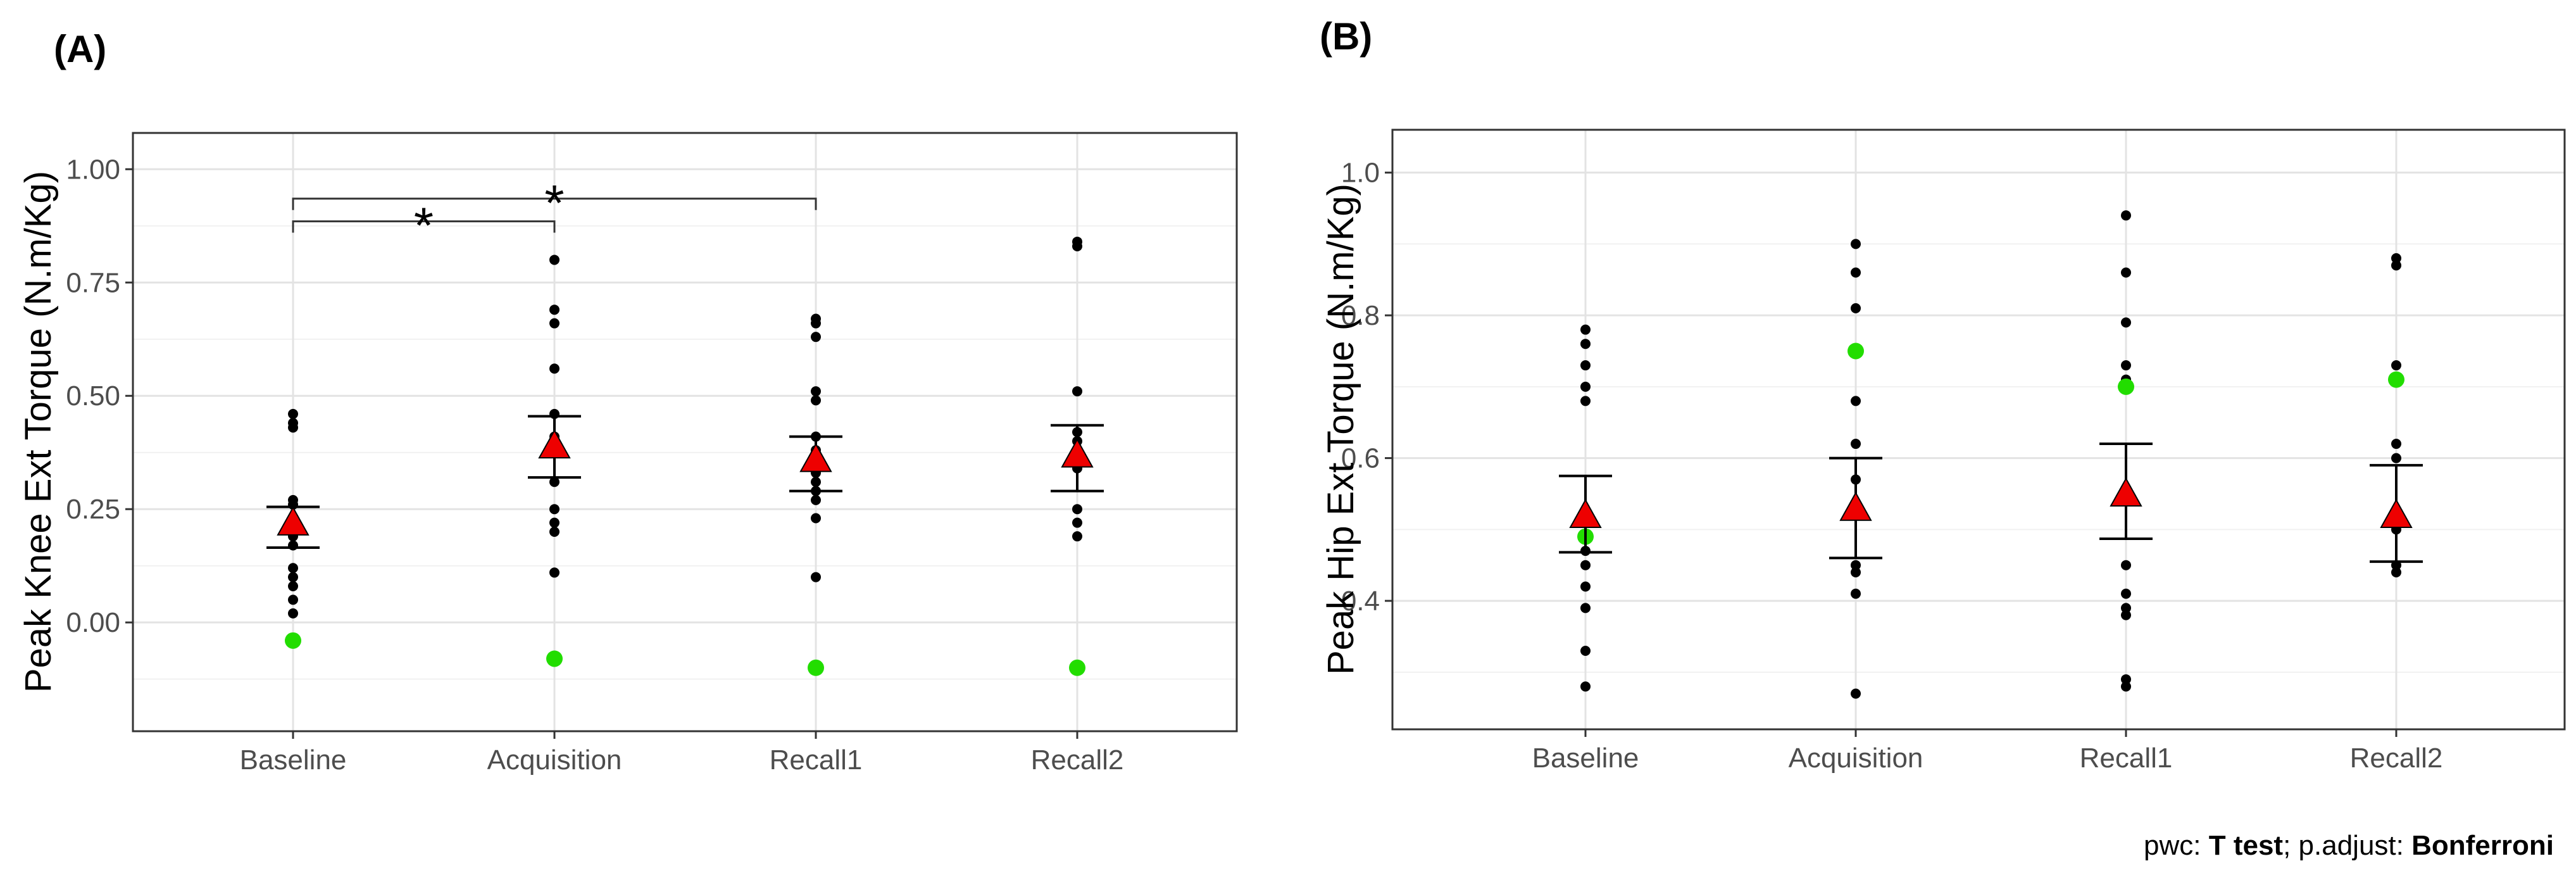  What do you see at coordinates (1360, 173) in the screenshot?
I see `y-tick-label: 1.0` at bounding box center [1360, 173].